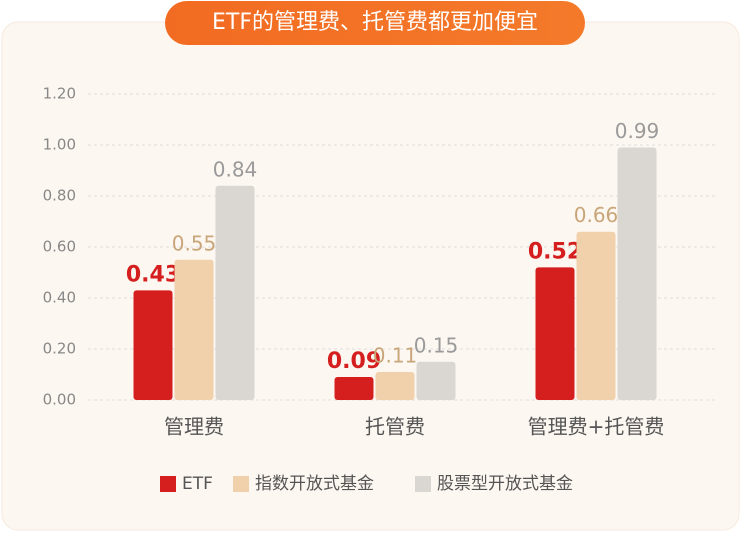 The image size is (742, 537). Describe the element at coordinates (596, 215) in the screenshot. I see `value-label: 0.66` at that location.